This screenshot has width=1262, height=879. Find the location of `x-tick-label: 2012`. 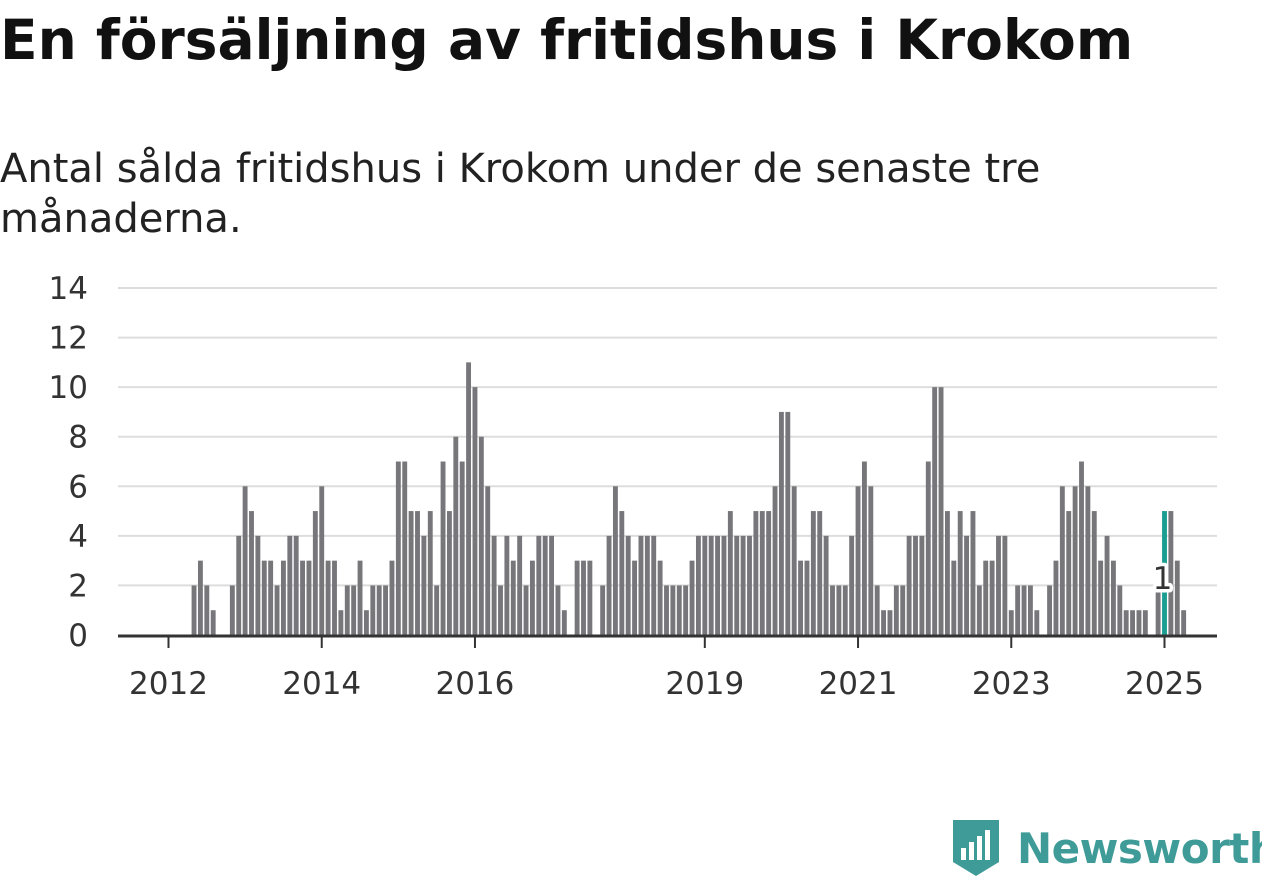

x-tick-label: 2012 is located at coordinates (168, 684).